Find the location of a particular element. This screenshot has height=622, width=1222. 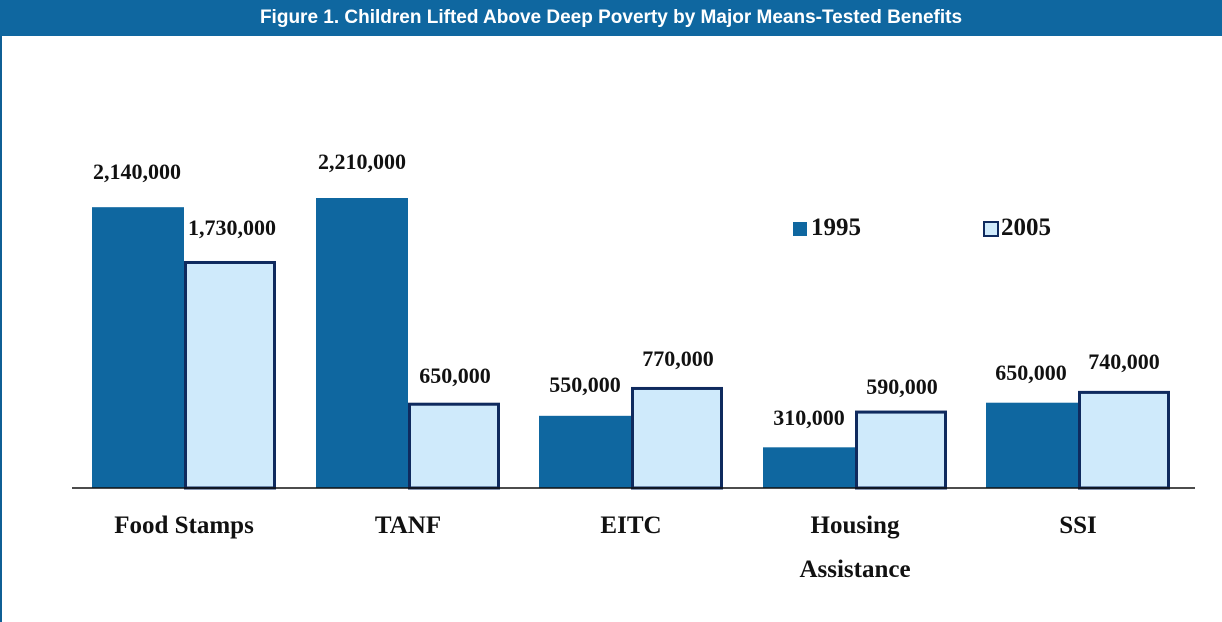

category-label-1-0: TANF is located at coordinates (408, 525).